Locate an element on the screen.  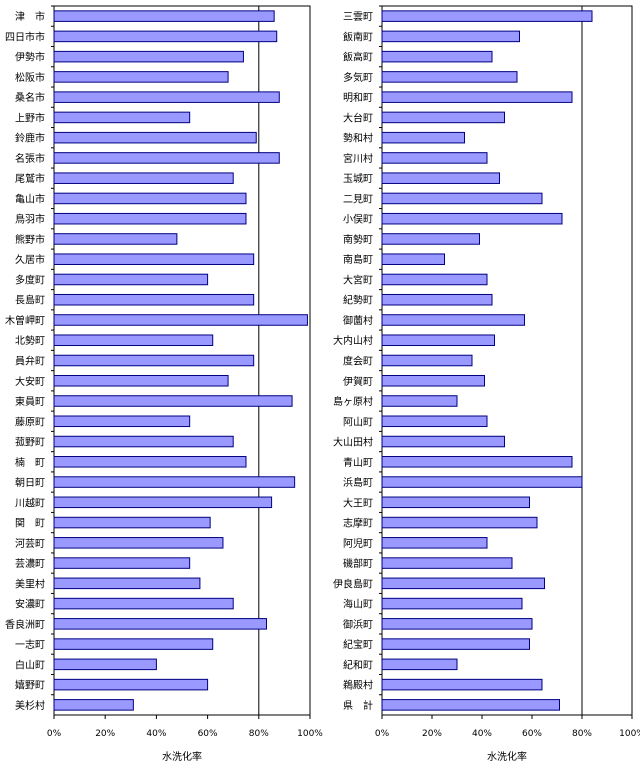
category-label: 久居市 is located at coordinates (30, 259).